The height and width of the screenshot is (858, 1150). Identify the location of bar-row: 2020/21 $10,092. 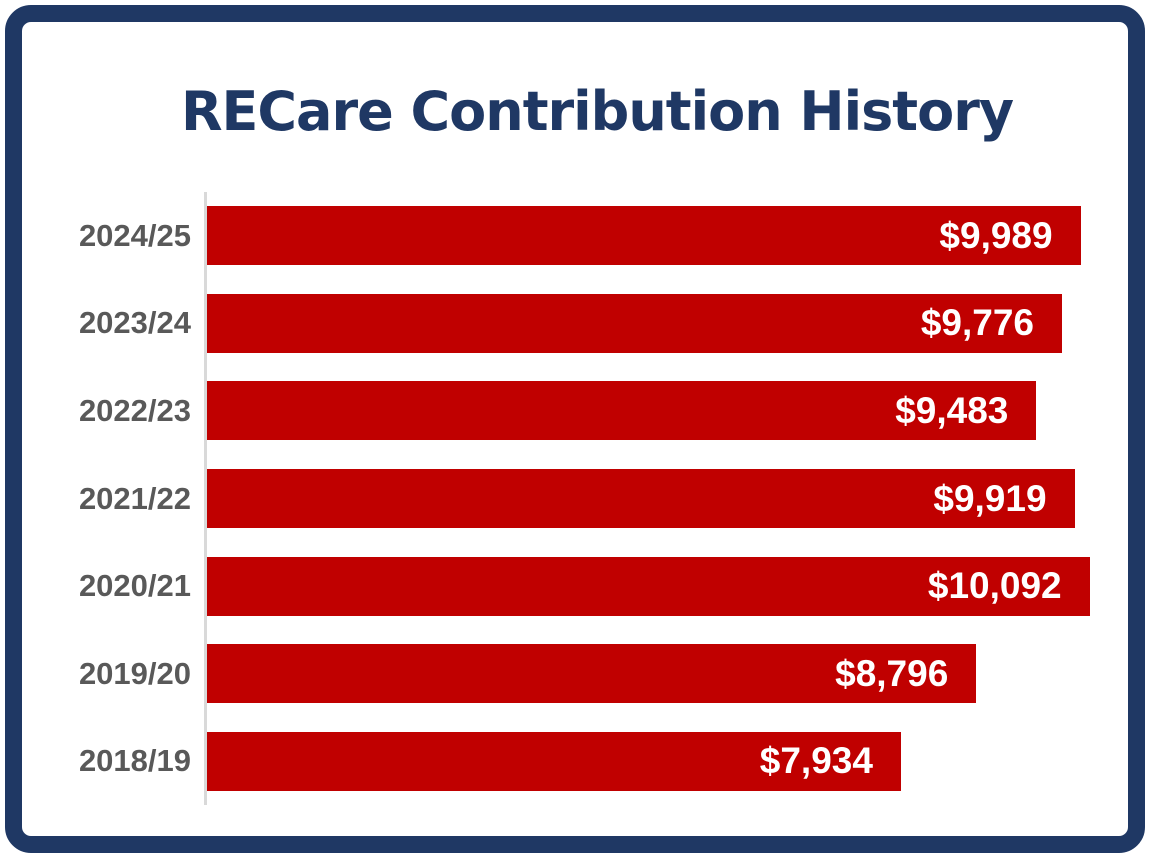
(607, 586).